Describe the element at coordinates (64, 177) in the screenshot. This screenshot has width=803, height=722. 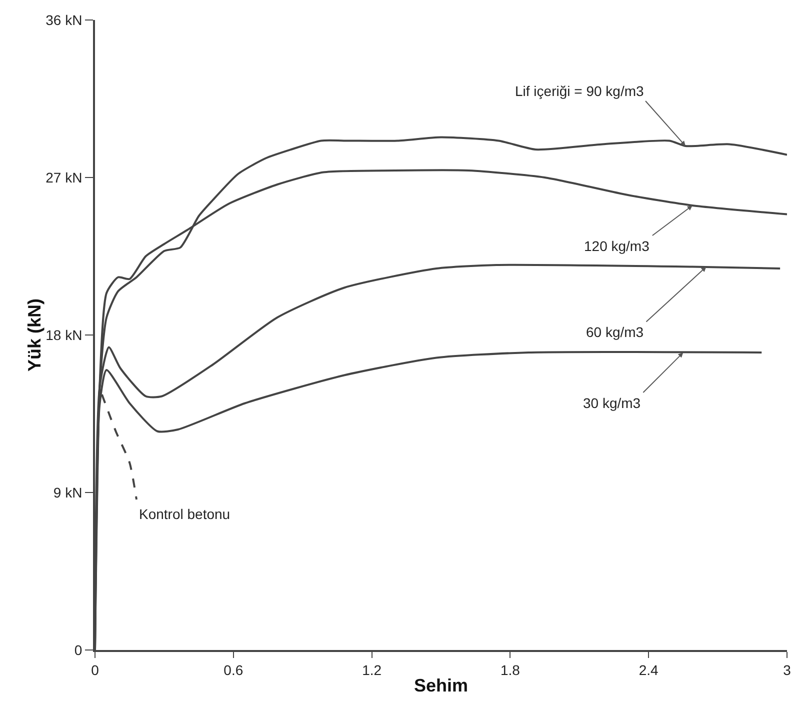
I see `y-tick-label: 27 kN` at that location.